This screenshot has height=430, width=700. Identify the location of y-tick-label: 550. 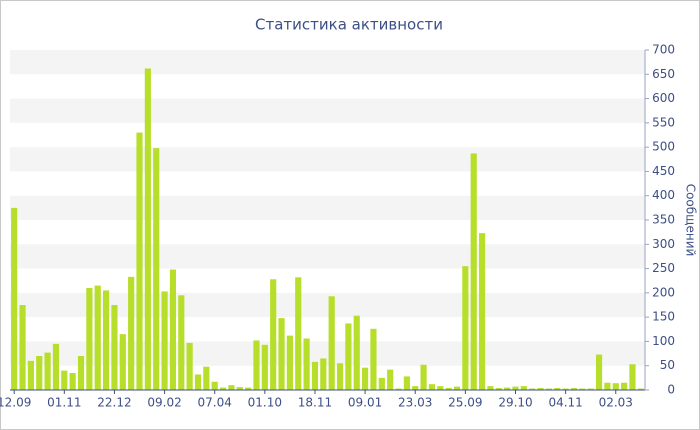
(663, 122).